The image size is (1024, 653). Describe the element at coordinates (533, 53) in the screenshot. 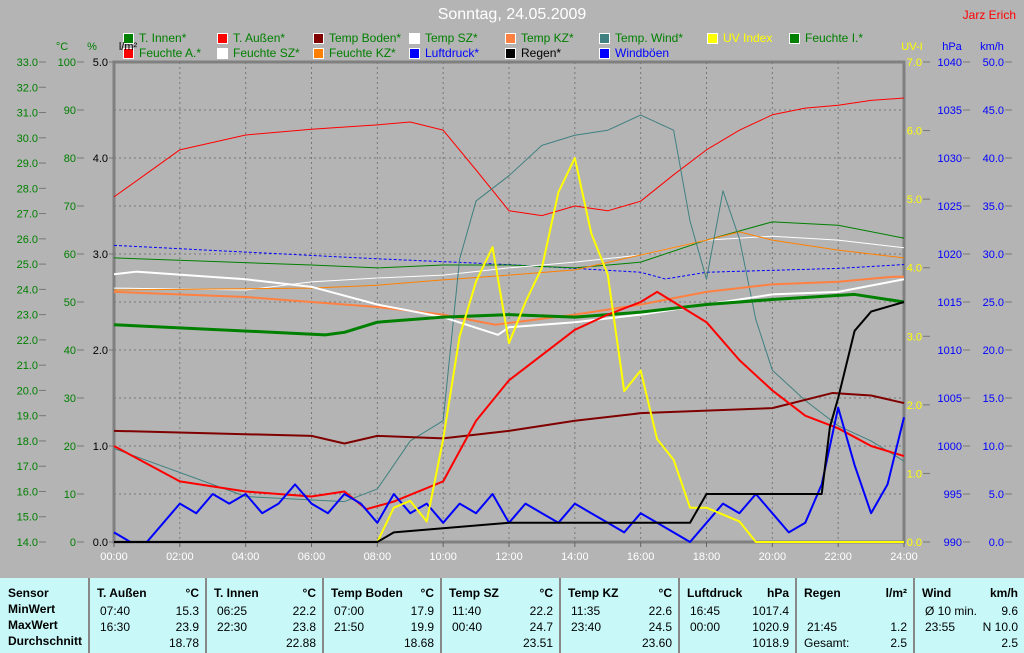

I see `legend-item: Regen*` at that location.